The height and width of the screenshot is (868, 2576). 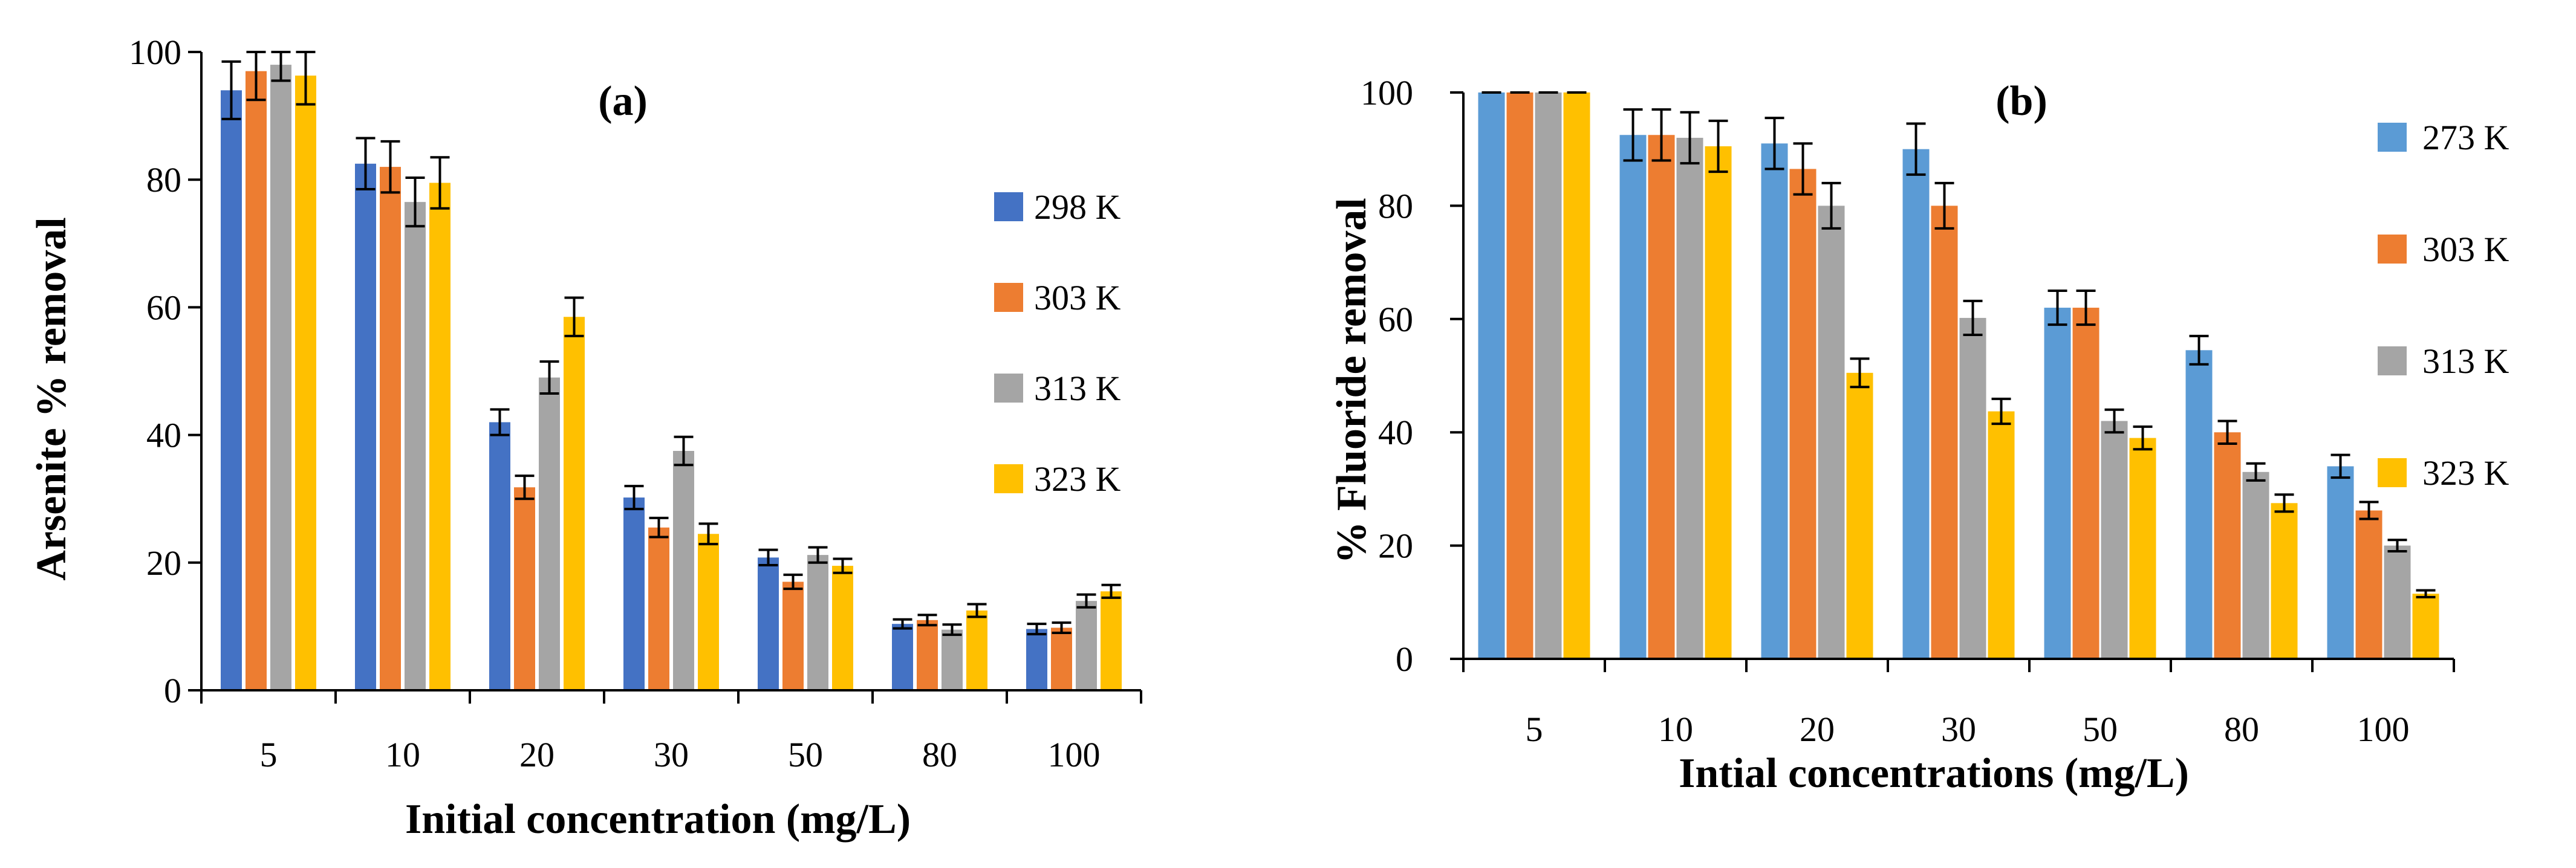 I want to click on panel-label-a: (a), so click(x=623, y=101).